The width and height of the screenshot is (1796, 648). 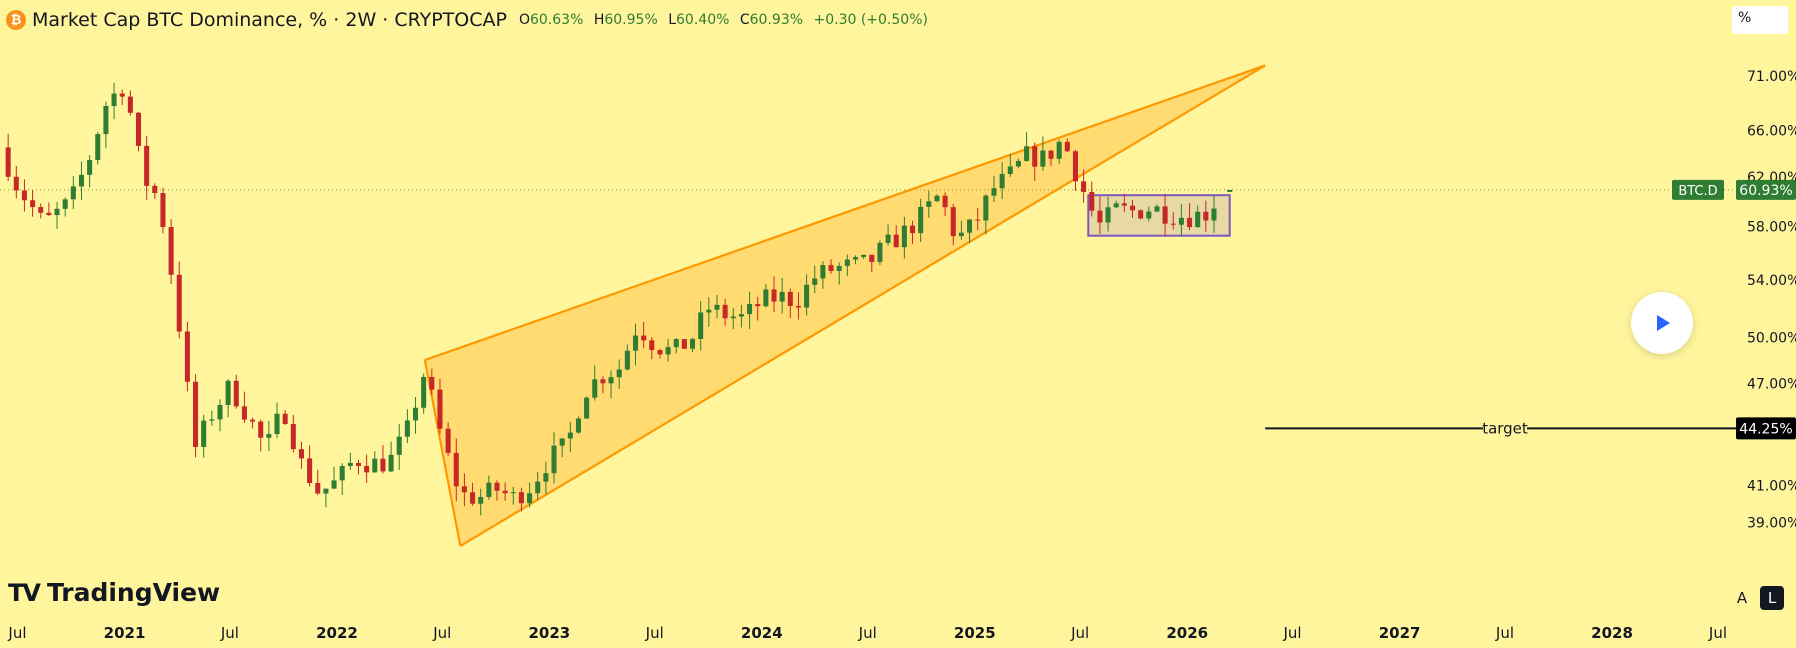 What do you see at coordinates (1771, 524) in the screenshot?
I see `price-axis-tick-label: 39.00%` at bounding box center [1771, 524].